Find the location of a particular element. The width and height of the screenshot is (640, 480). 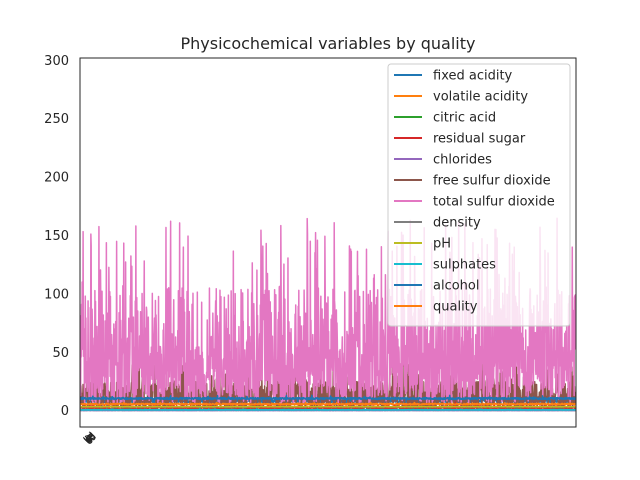

series-line-ph is located at coordinates (328, 406).